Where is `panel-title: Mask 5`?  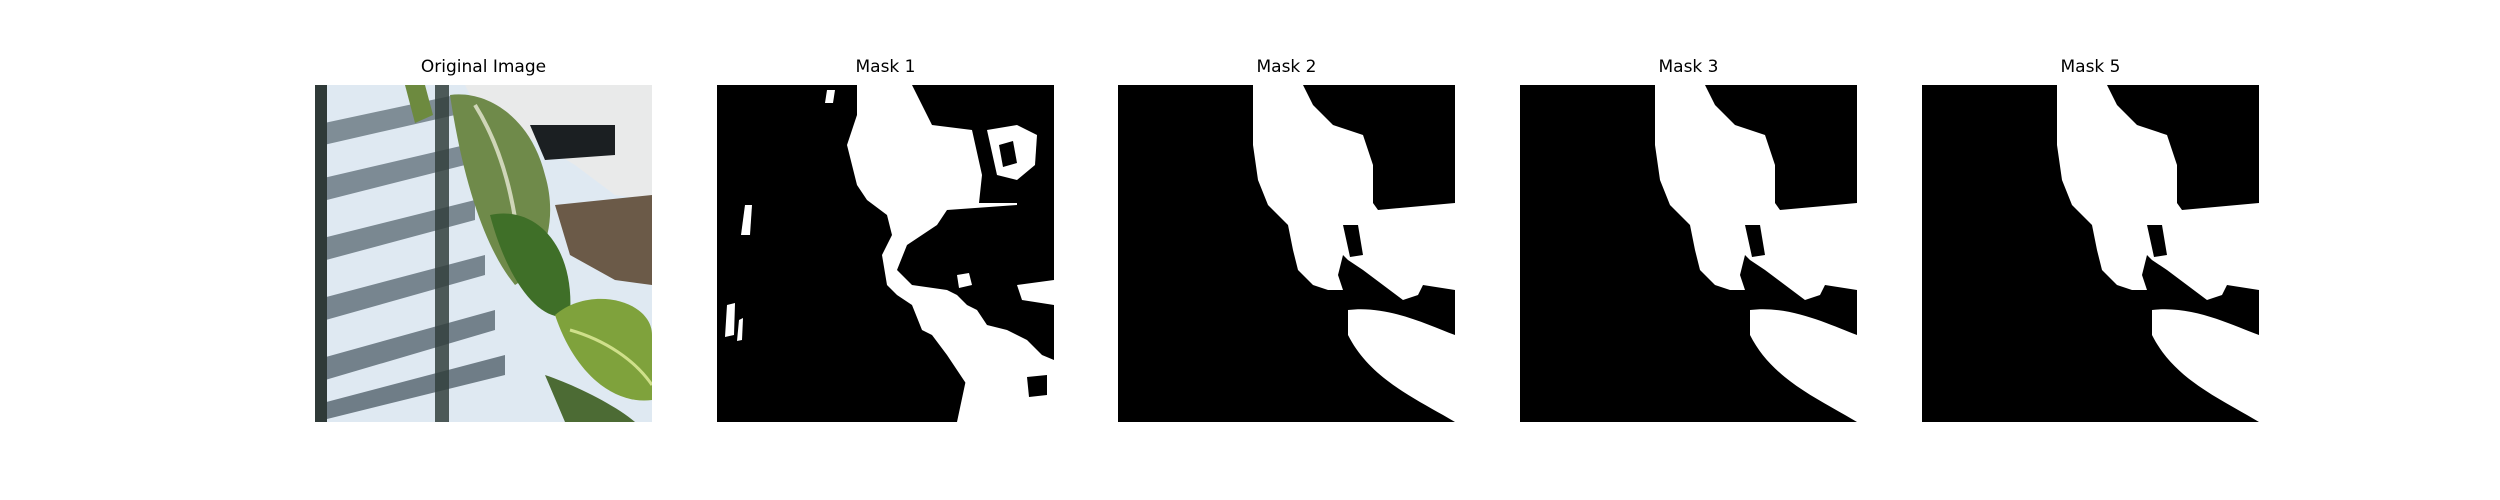
panel-title: Mask 5 is located at coordinates (2090, 67).